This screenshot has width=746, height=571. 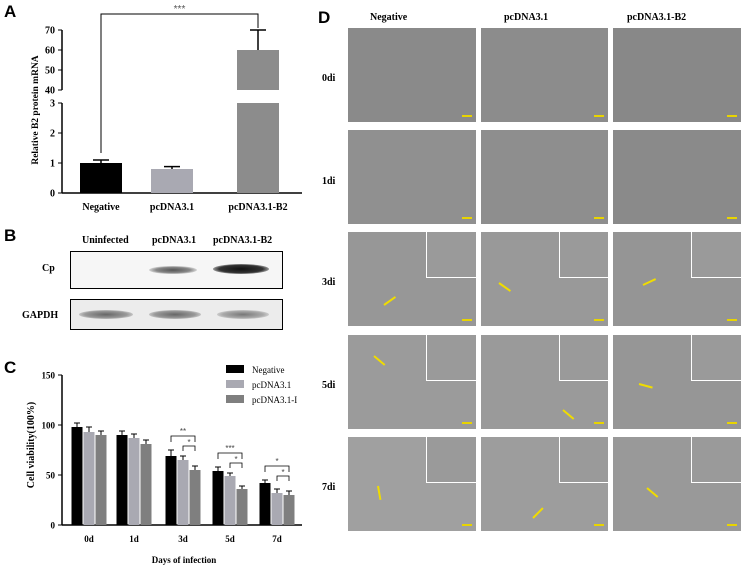 I want to click on blot-col-pcdna31: pcDNA3.1, so click(x=174, y=240).